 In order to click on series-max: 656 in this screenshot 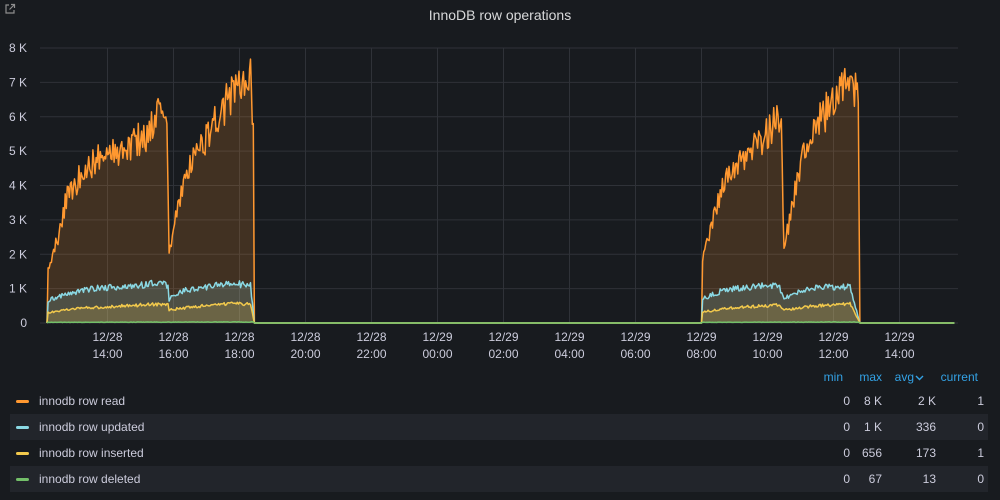, I will do `click(871, 453)`.